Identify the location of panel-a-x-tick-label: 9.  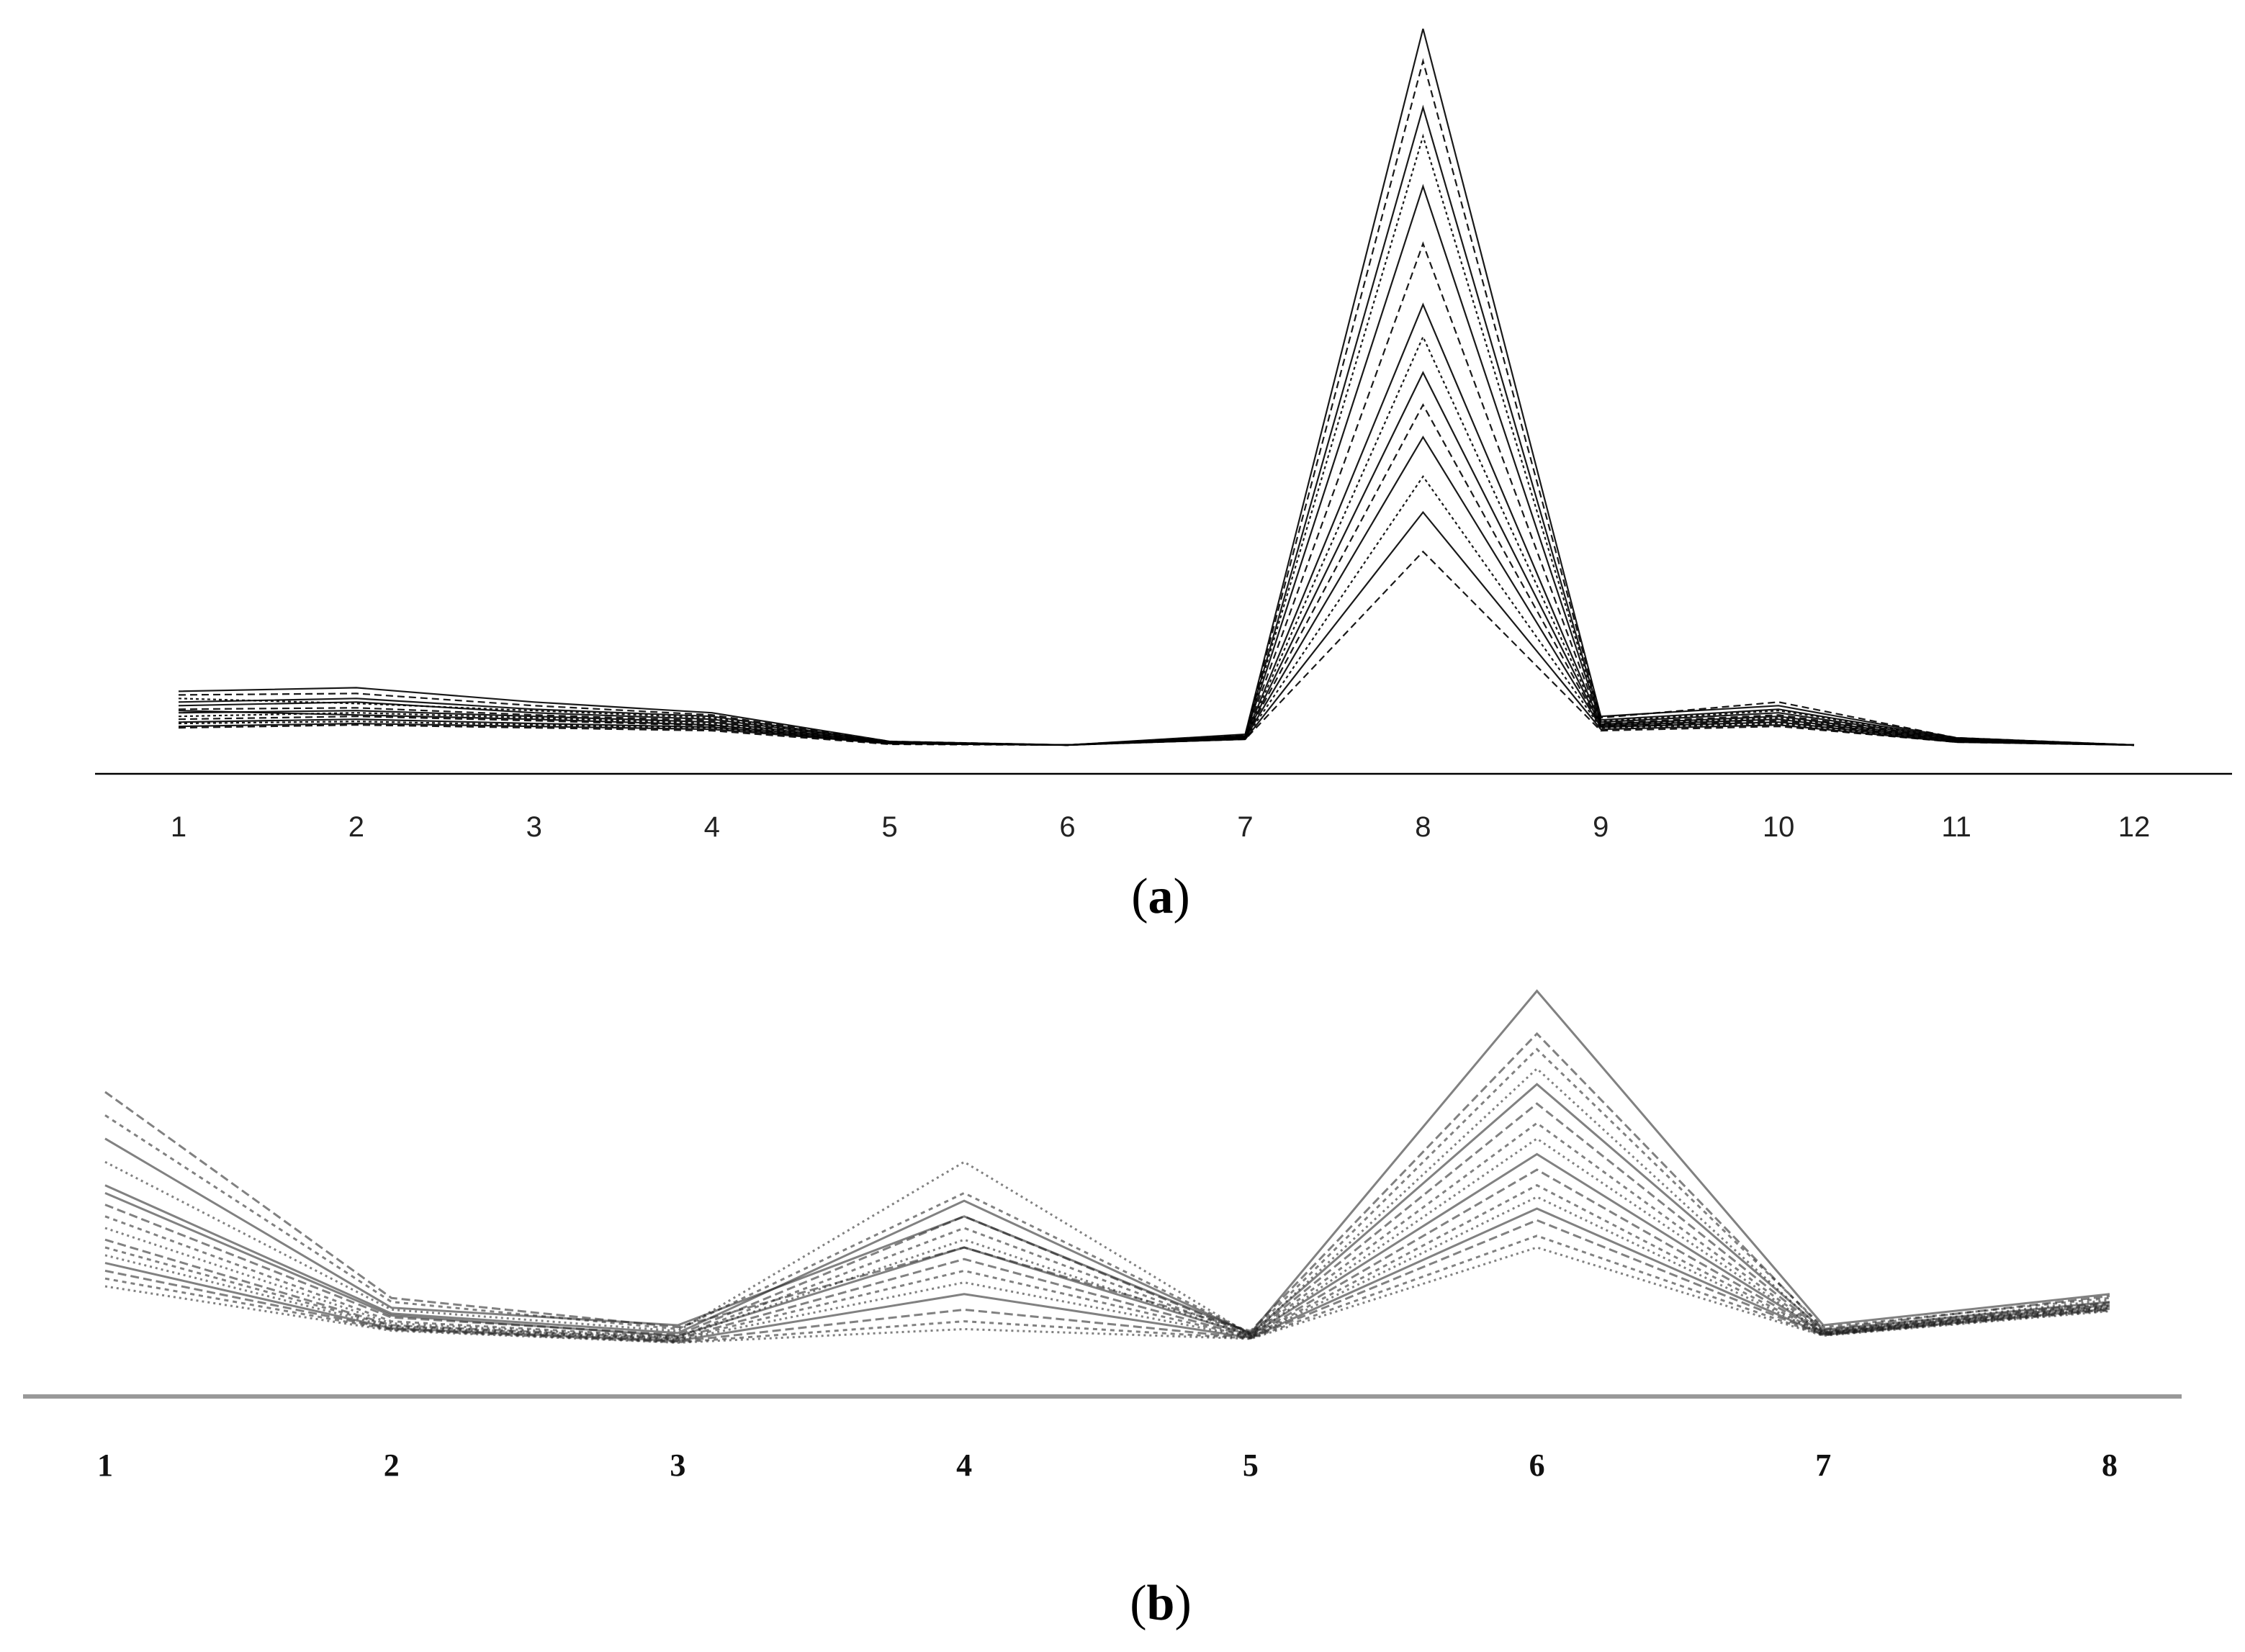
(1601, 827).